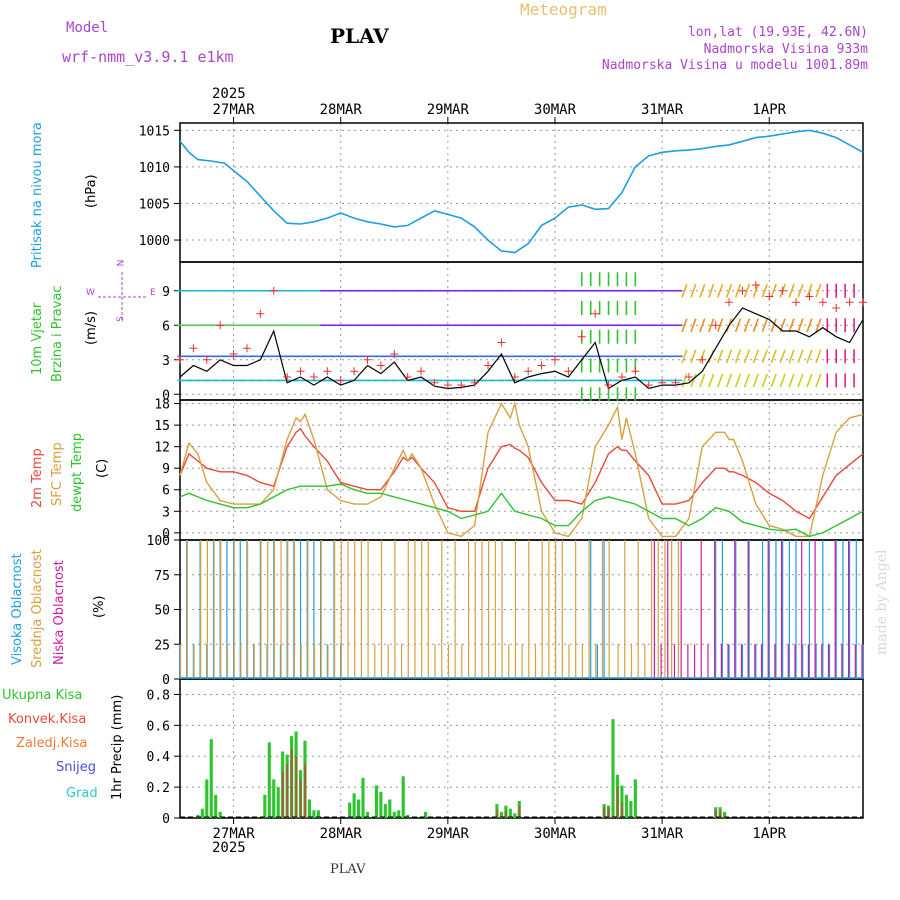 The image size is (900, 900). What do you see at coordinates (158, 788) in the screenshot?
I see `precip-ytick-label: 0.2` at bounding box center [158, 788].